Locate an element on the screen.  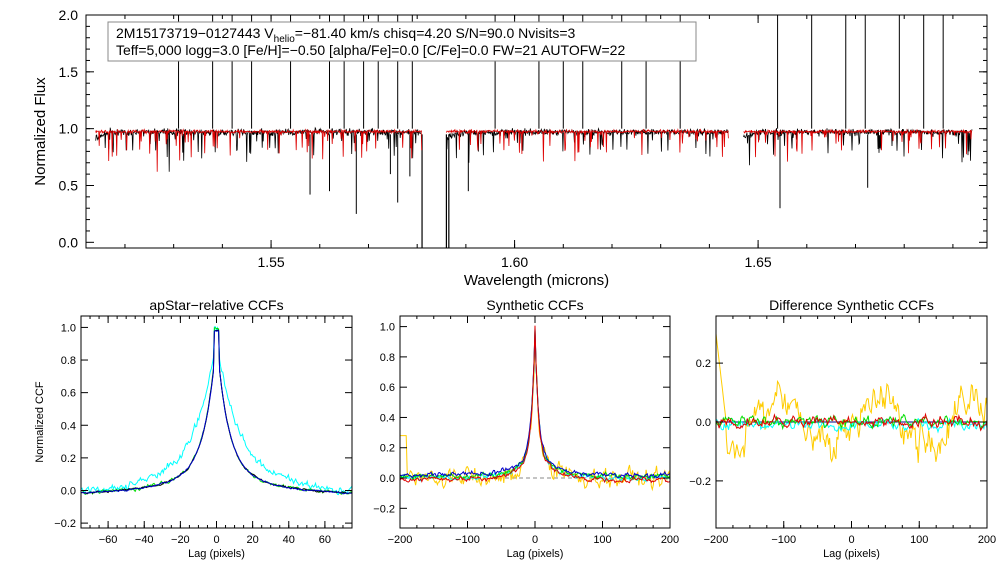
synthetic_ccf-series-template is located at coordinates (535, 415).